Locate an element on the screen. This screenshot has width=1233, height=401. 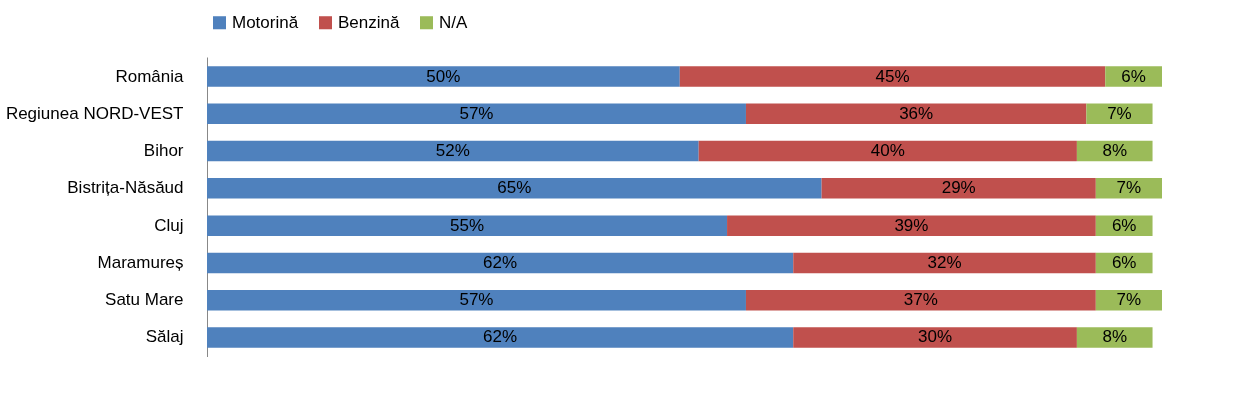
data-label: 36% is located at coordinates (916, 113).